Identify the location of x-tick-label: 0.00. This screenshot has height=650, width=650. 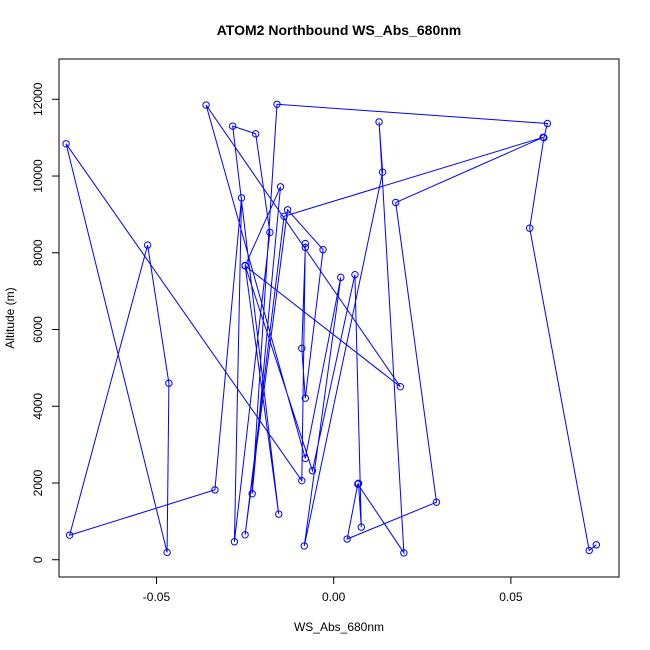
(334, 597).